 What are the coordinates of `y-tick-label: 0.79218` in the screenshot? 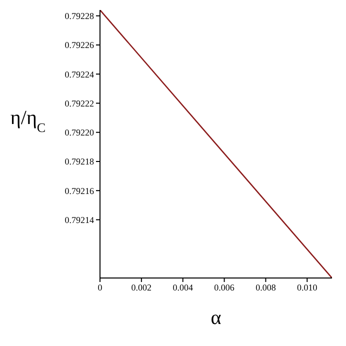 It's located at (79, 161).